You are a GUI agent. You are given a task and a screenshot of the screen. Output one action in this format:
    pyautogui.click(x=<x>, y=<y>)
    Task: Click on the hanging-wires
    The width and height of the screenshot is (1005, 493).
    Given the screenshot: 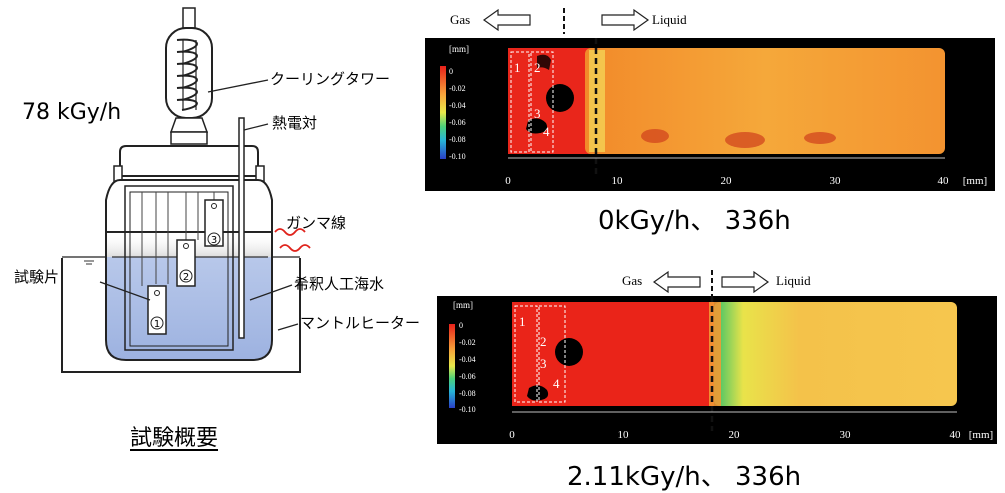 What is the action you would take?
    pyautogui.click(x=178, y=239)
    